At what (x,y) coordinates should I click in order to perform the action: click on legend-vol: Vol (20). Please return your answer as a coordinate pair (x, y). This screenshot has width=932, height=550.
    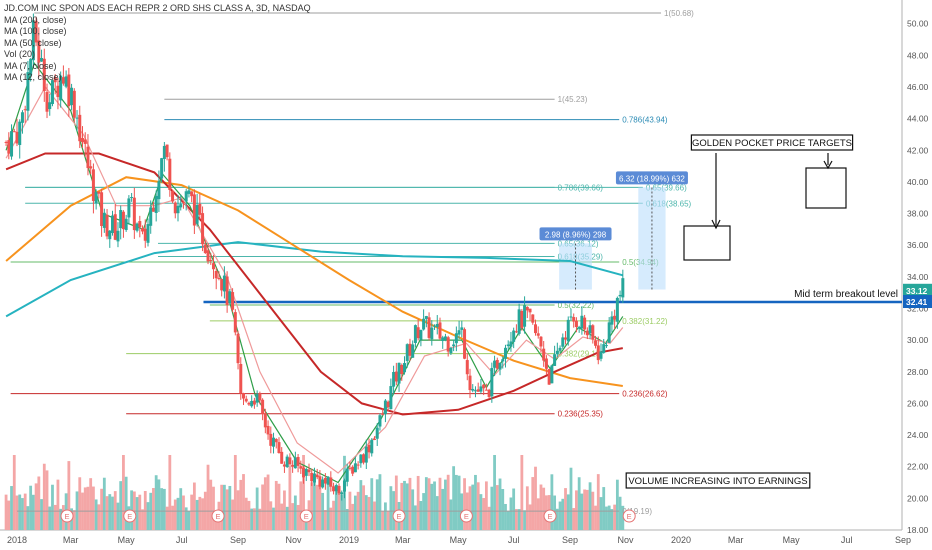
    Looking at the image, I should click on (20, 54).